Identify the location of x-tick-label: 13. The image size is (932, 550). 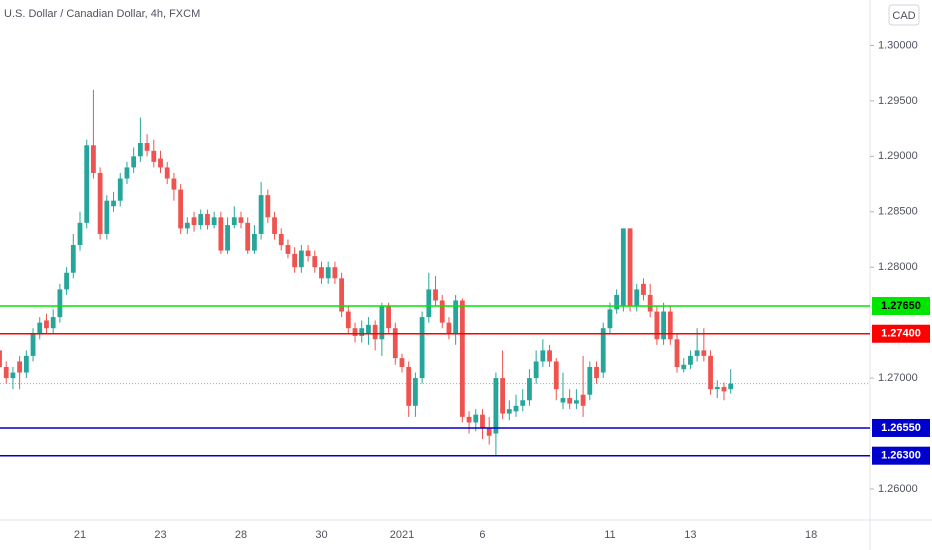
(690, 535).